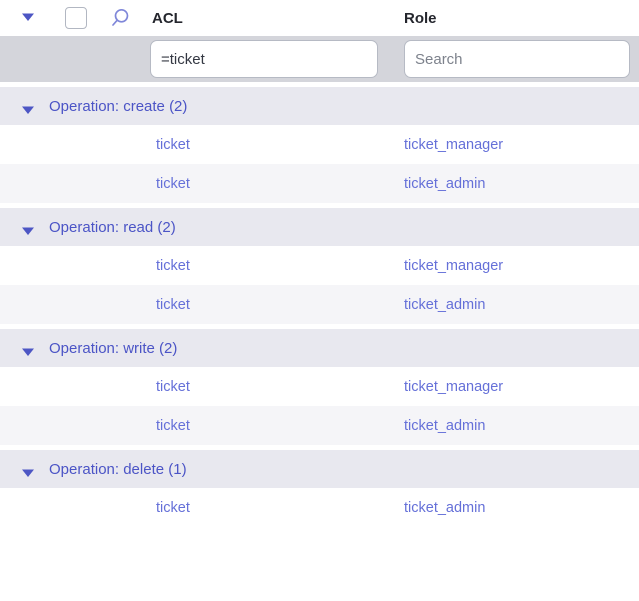 Image resolution: width=639 pixels, height=601 pixels. What do you see at coordinates (319, 18) in the screenshot?
I see `list-header-row: ACL Role` at bounding box center [319, 18].